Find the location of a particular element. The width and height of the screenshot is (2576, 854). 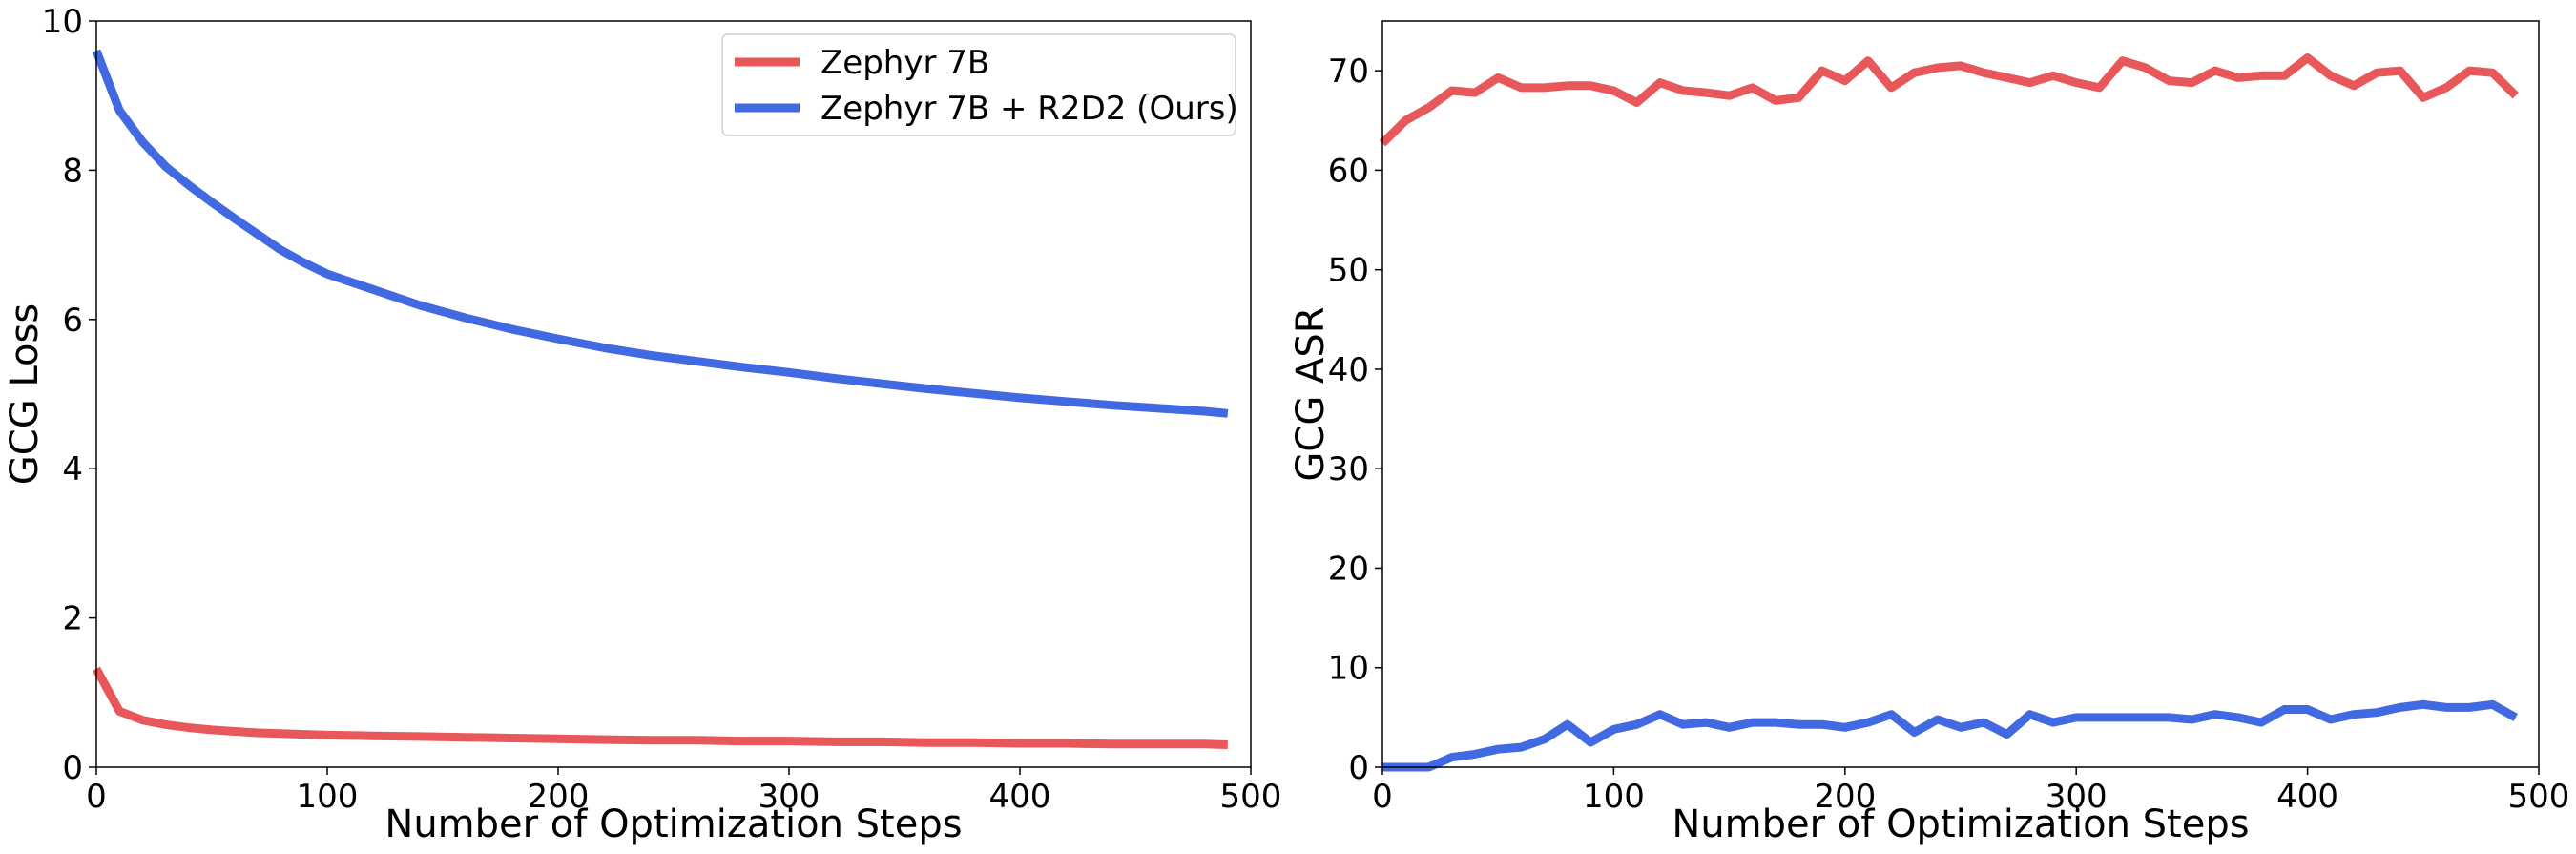

y-tick-label: 30 is located at coordinates (1348, 469).